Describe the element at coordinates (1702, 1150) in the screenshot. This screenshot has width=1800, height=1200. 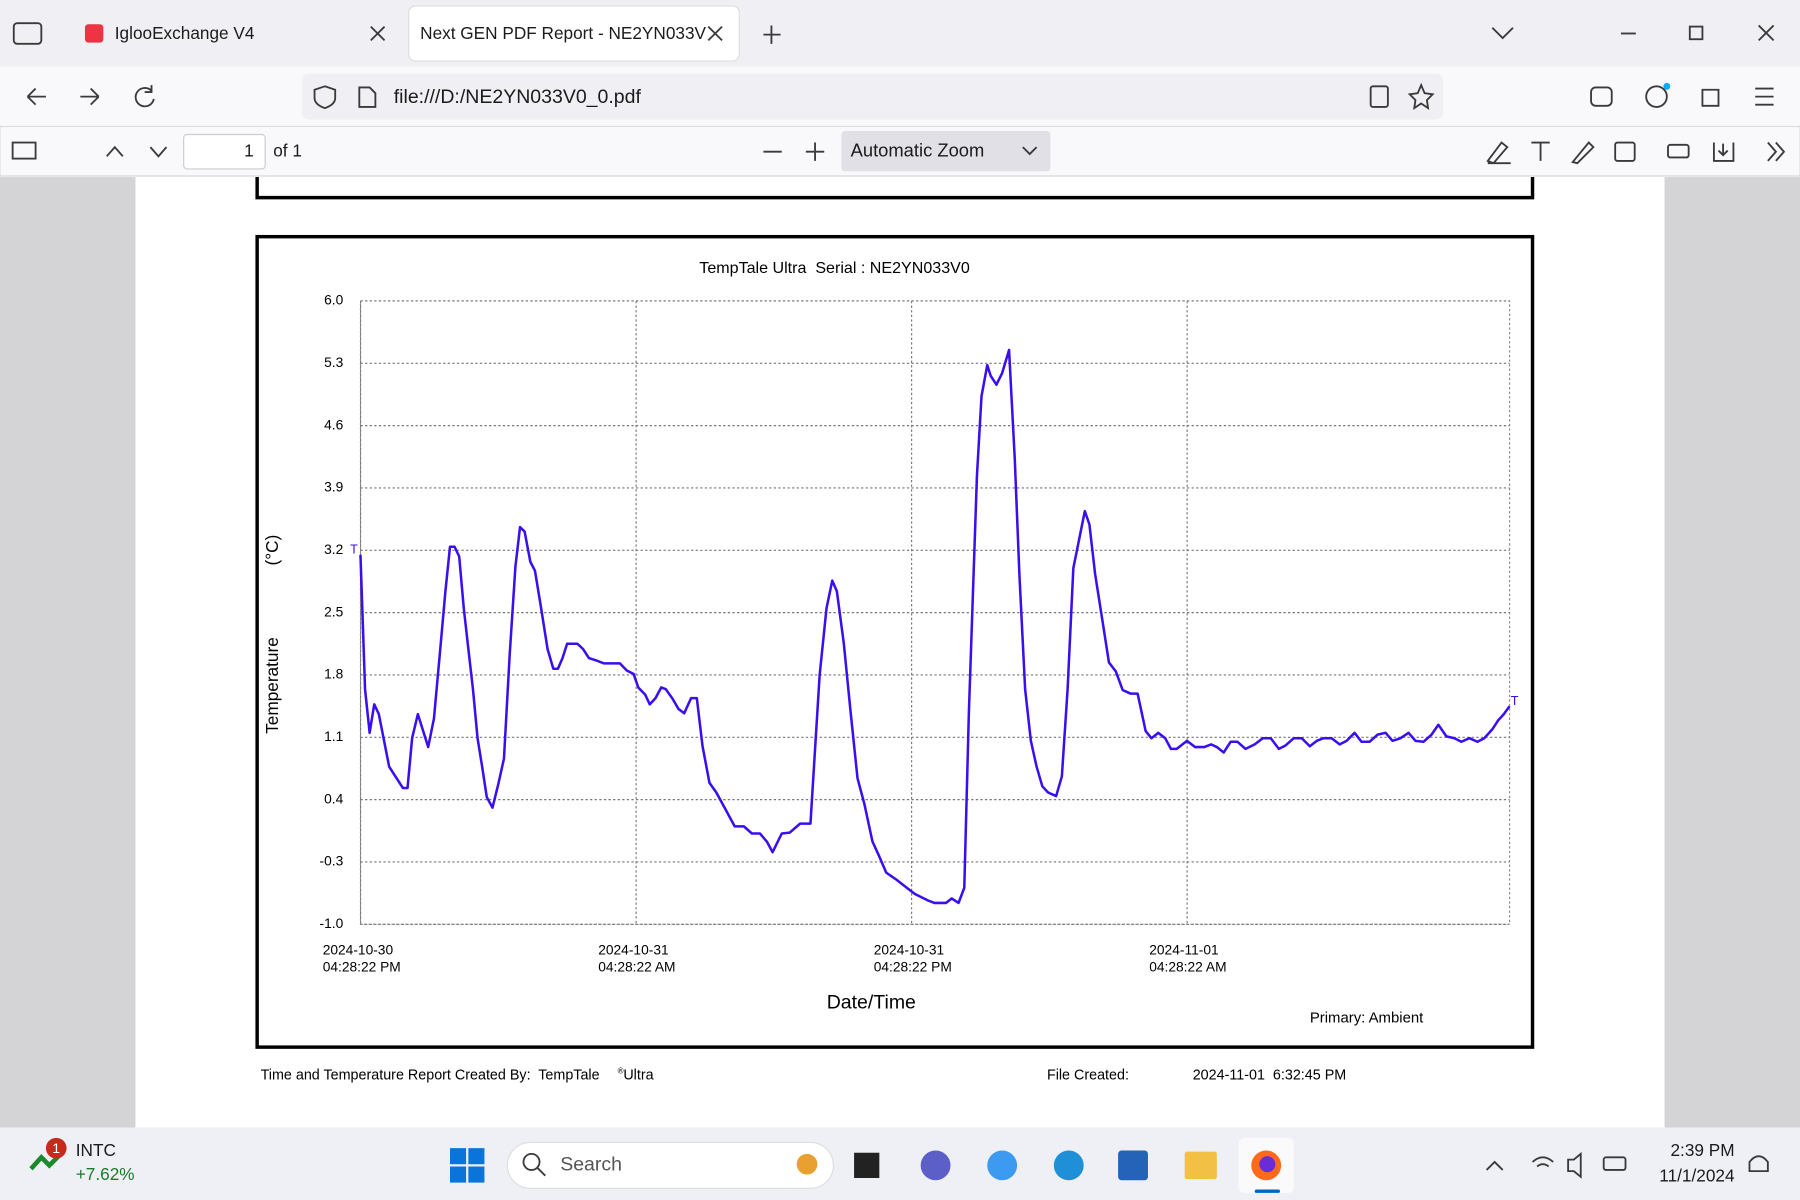
I see `clock-time: 2:39 PM` at that location.